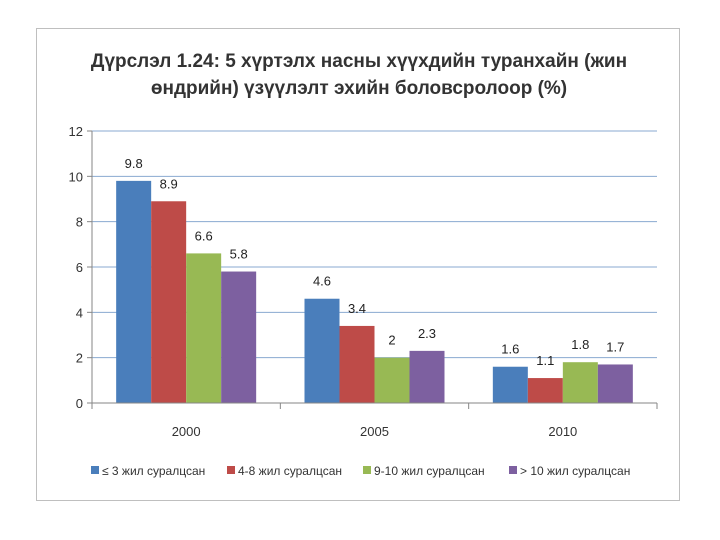 The image size is (720, 540). I want to click on data-label-2000-series-1: 9.8, so click(134, 163).